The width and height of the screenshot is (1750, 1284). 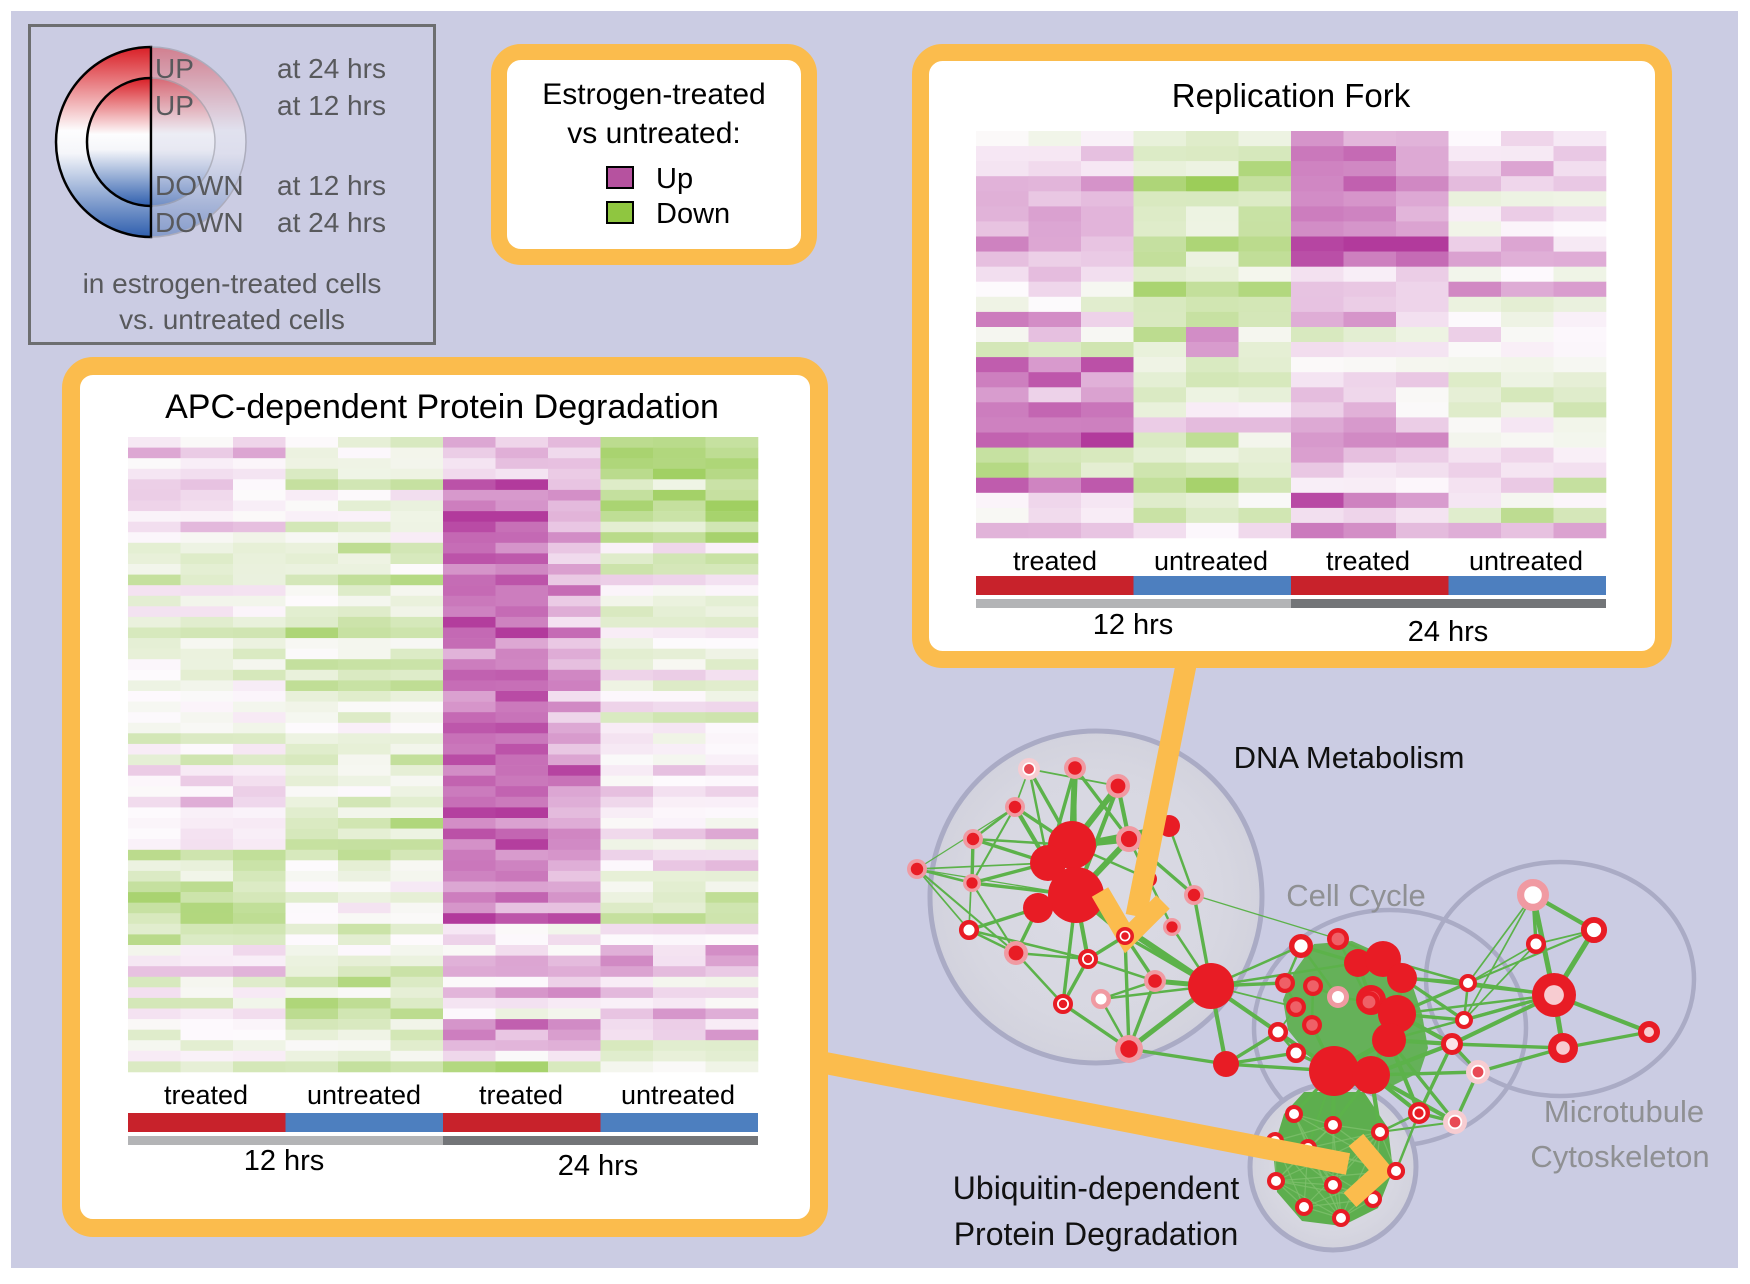 I want to click on svg-text: vs. untreated cells, so click(x=232, y=319).